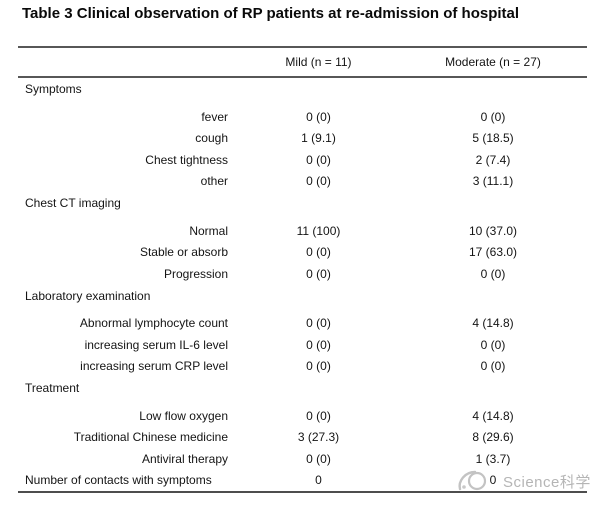 The height and width of the screenshot is (507, 600). I want to click on table-row-increasing-serum-il6-level: increasing serum IL-6 level 0 (0) 0 (0), so click(302, 345).